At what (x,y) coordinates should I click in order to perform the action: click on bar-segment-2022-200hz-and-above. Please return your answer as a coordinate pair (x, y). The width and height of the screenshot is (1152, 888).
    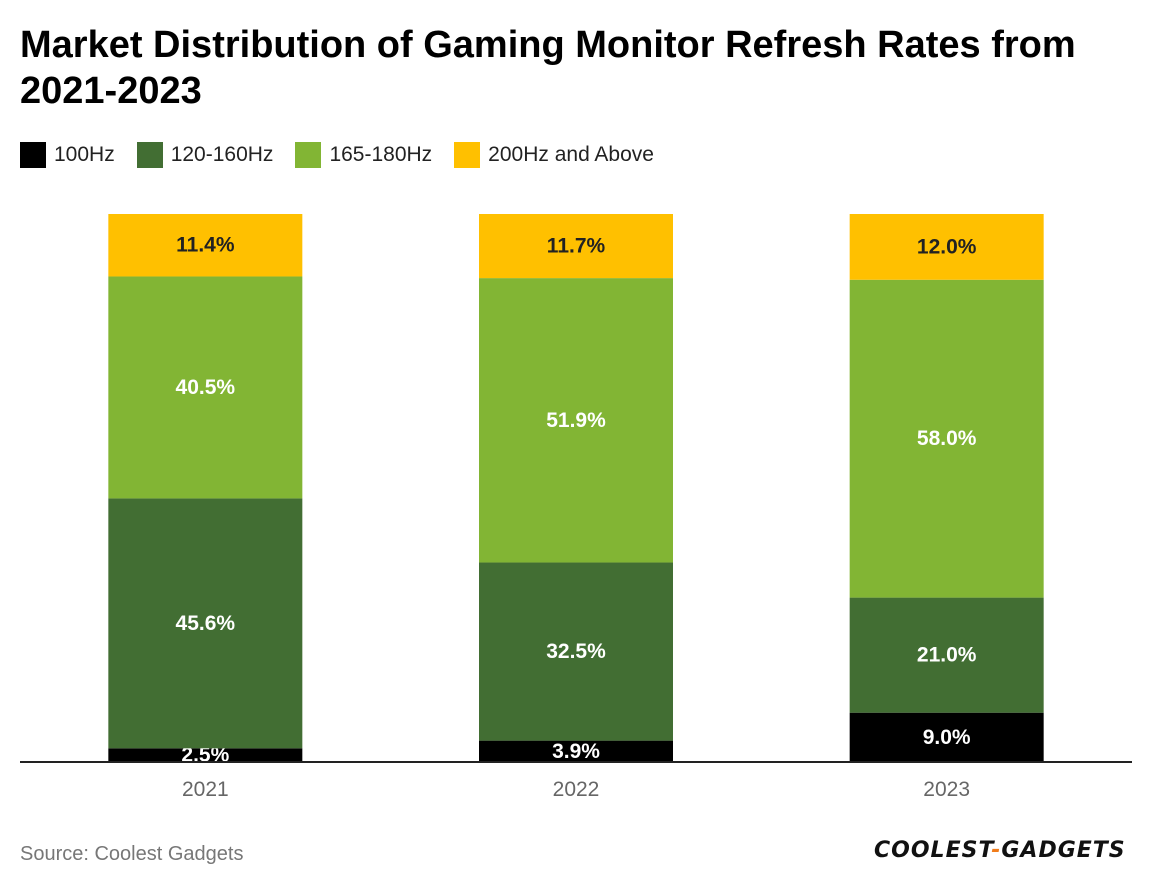
    Looking at the image, I should click on (576, 246).